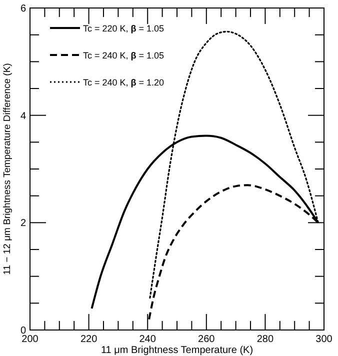 This screenshot has width=338, height=356. I want to click on y-tick-label: 4, so click(23, 116).